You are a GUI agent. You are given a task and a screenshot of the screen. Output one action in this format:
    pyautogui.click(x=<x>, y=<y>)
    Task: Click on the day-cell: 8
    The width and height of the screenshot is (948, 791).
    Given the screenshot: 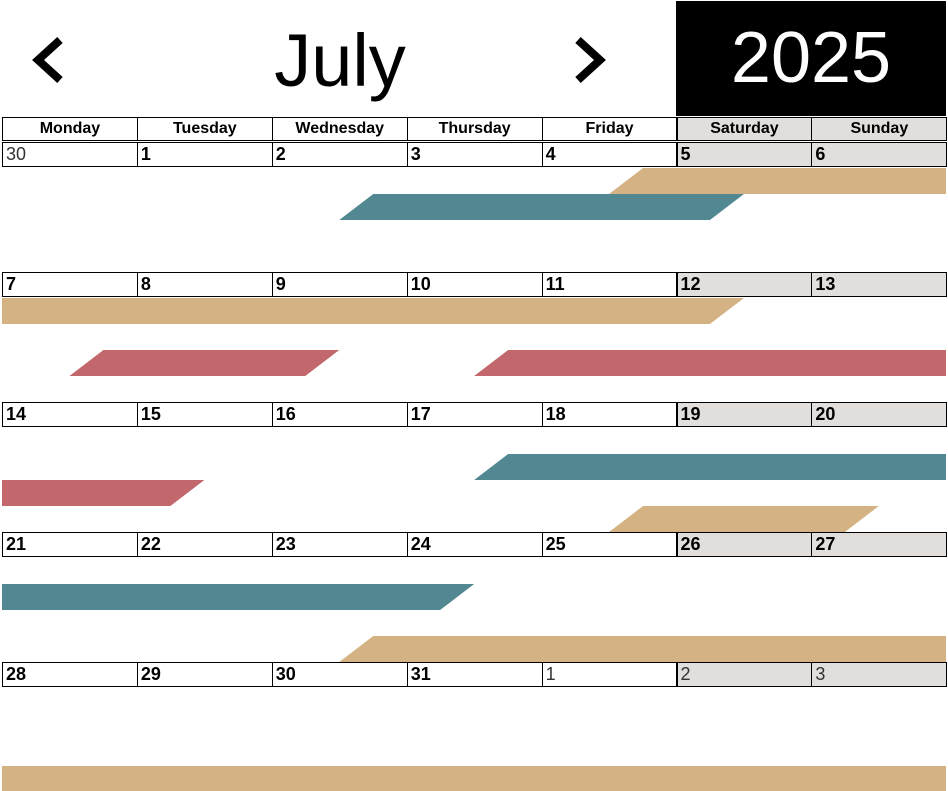 What is the action you would take?
    pyautogui.click(x=204, y=284)
    